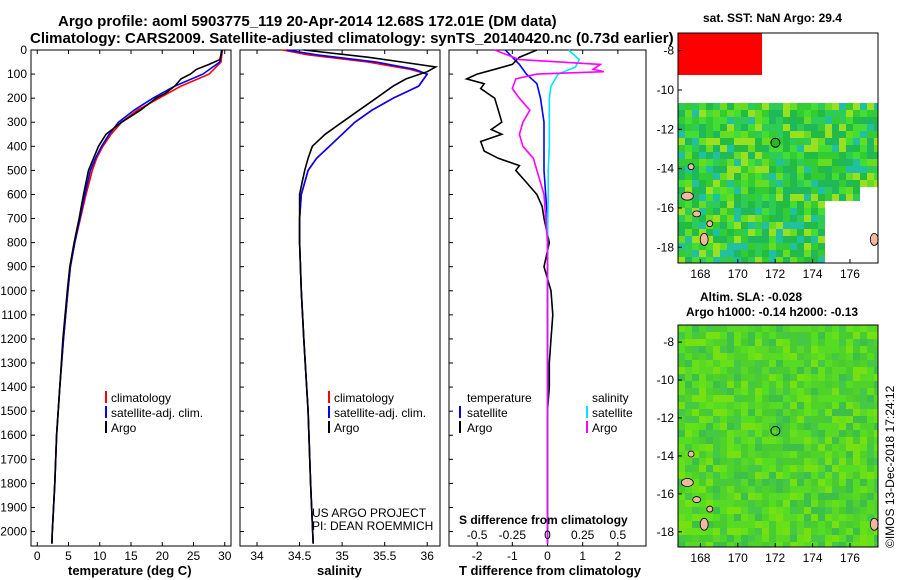  What do you see at coordinates (480, 428) in the screenshot?
I see `legend-t-argo: Argo` at bounding box center [480, 428].